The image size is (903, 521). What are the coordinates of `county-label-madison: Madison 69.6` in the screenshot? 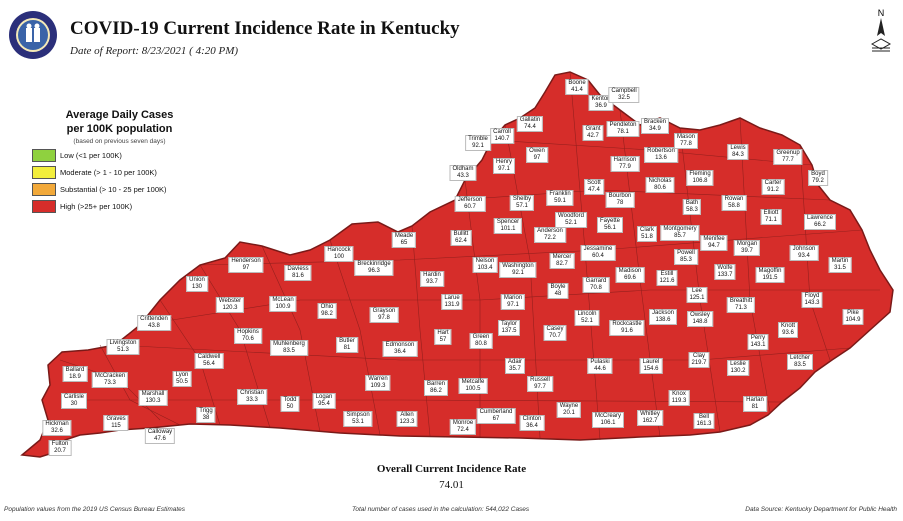 It's located at (630, 275).